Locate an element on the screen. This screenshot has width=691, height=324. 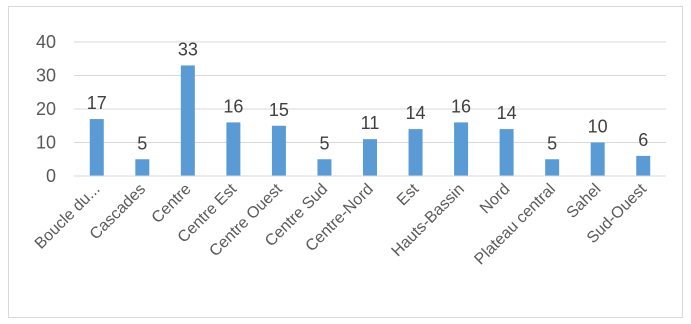
x-tick-label: Est is located at coordinates (408, 194).